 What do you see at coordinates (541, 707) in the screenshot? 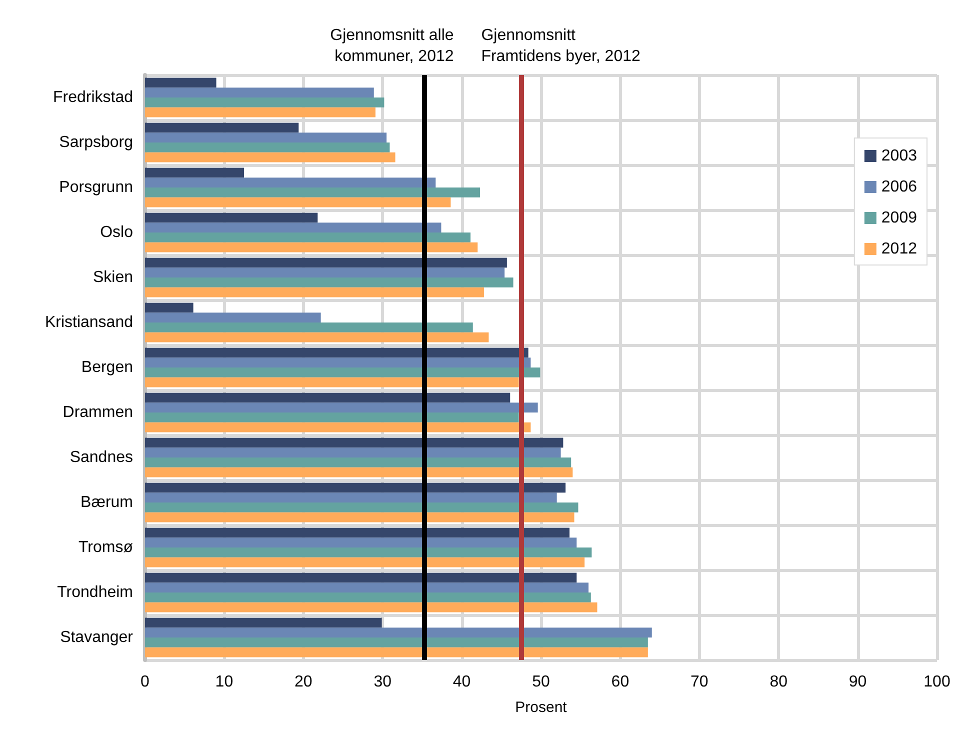
I see `x-axis-title: Prosent` at bounding box center [541, 707].